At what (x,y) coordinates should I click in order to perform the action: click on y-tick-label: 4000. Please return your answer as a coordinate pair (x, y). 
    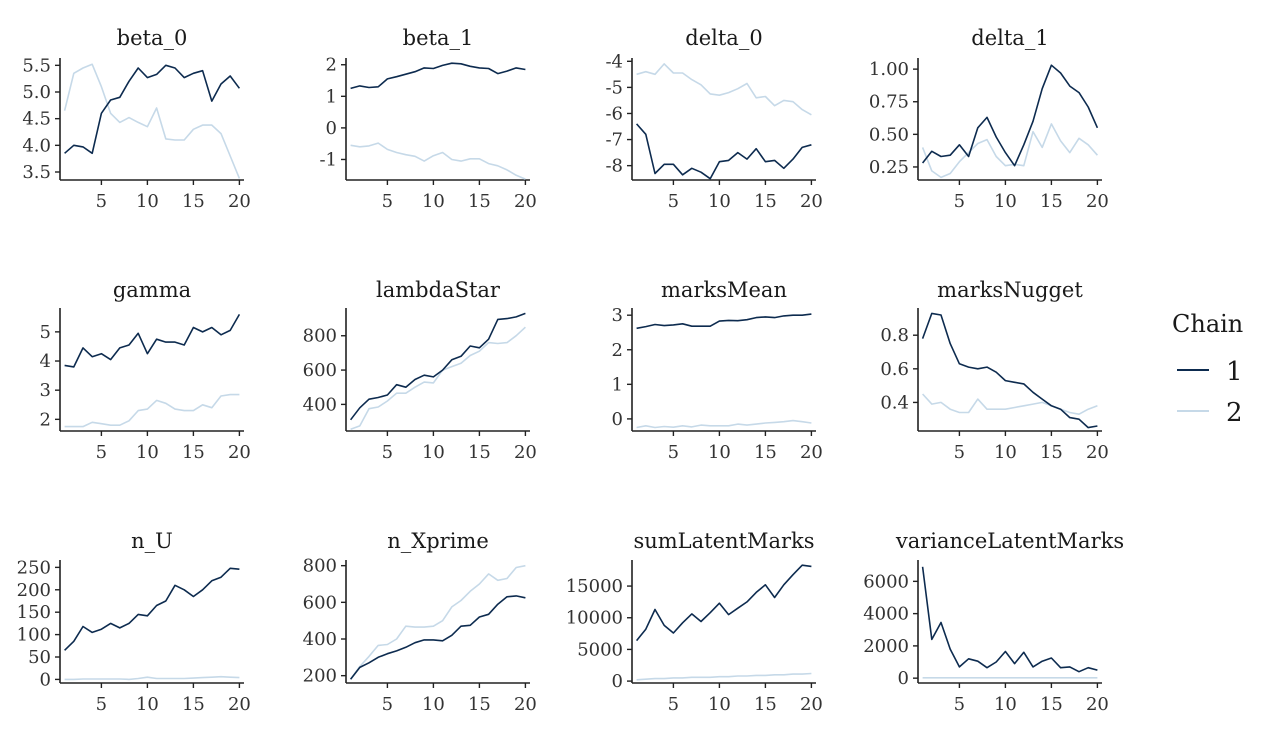
    Looking at the image, I should click on (886, 614).